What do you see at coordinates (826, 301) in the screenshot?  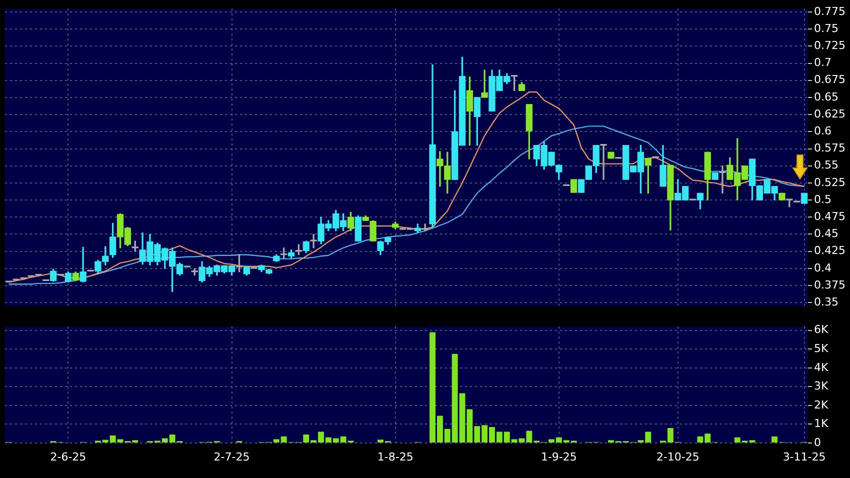 I see `y-tick-label: 0.35` at bounding box center [826, 301].